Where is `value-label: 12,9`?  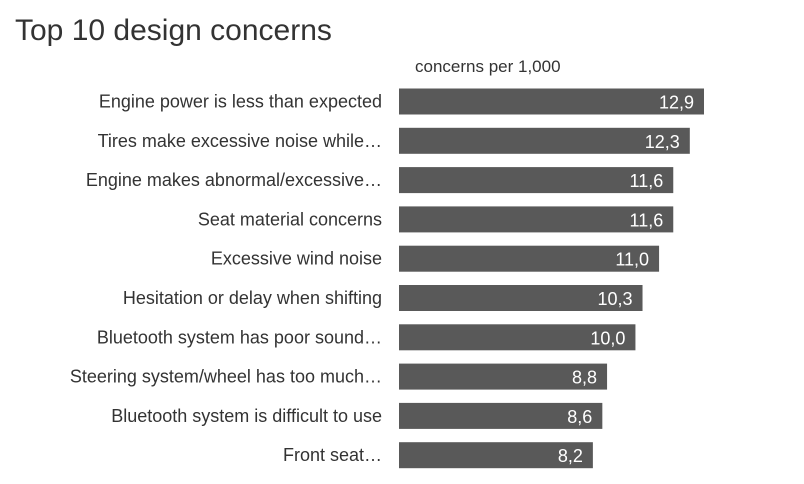 value-label: 12,9 is located at coordinates (676, 103).